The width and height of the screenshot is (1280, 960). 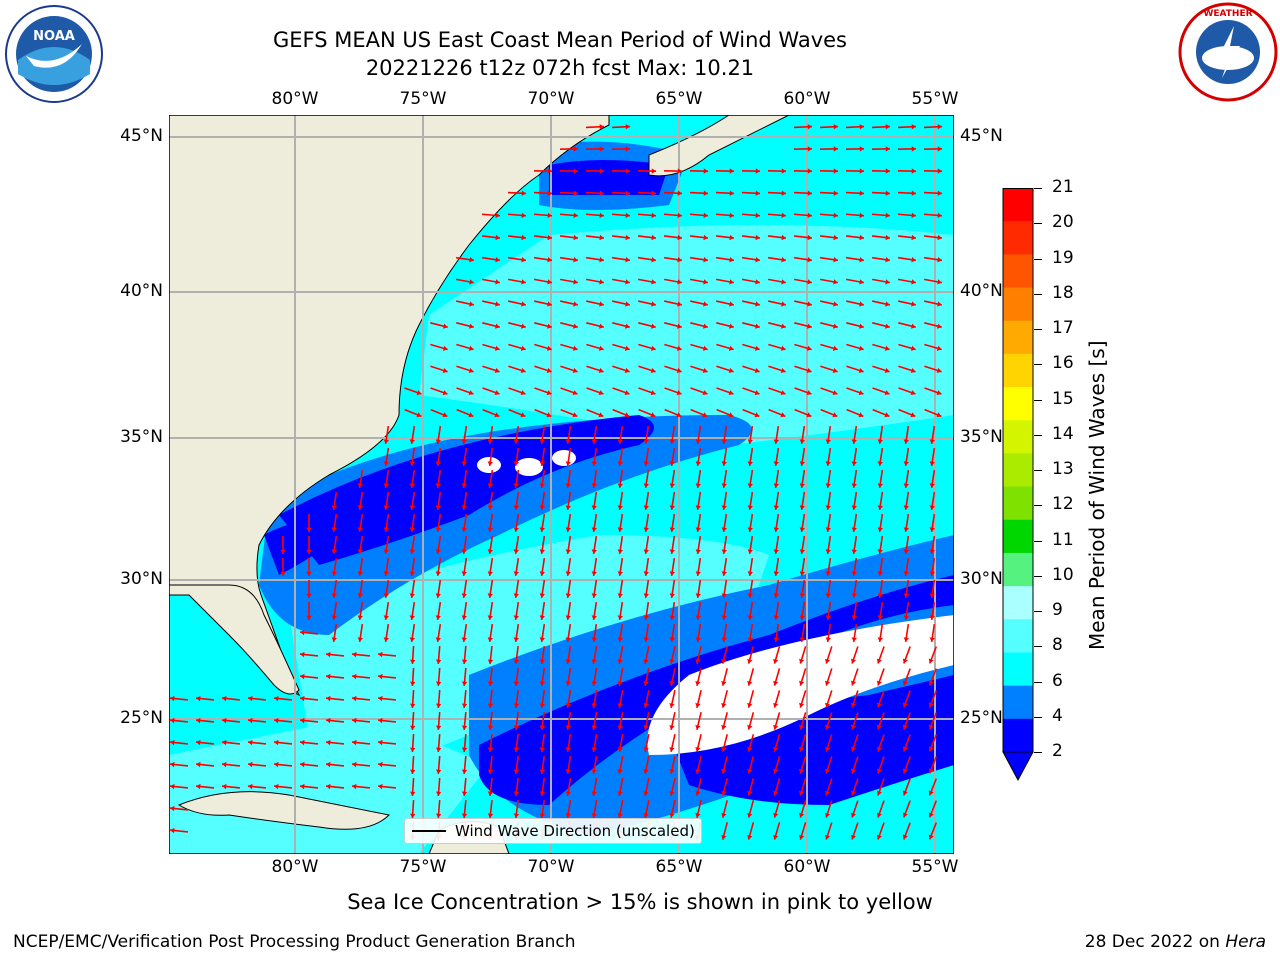 I want to click on ocean-deep-region, so click(x=316, y=545).